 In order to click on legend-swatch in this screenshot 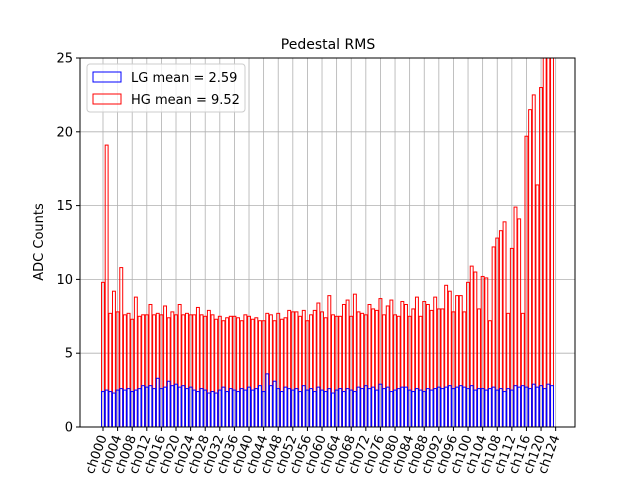, I will do `click(107, 77)`.